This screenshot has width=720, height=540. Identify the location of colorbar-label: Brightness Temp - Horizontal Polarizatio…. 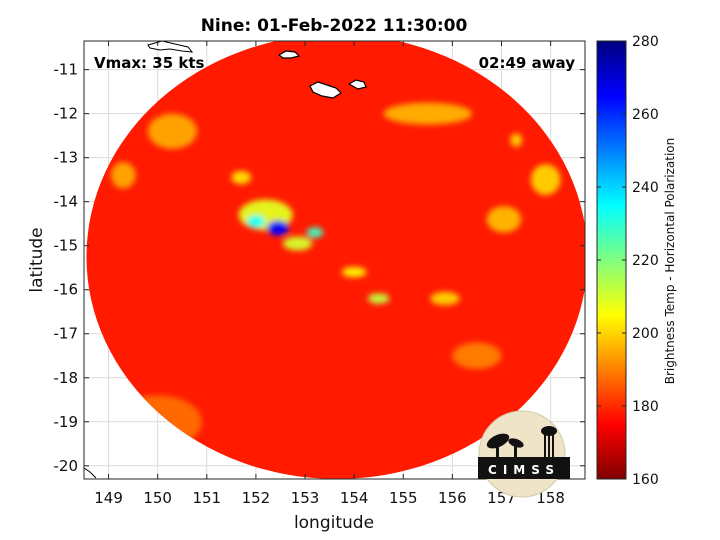
(670, 261).